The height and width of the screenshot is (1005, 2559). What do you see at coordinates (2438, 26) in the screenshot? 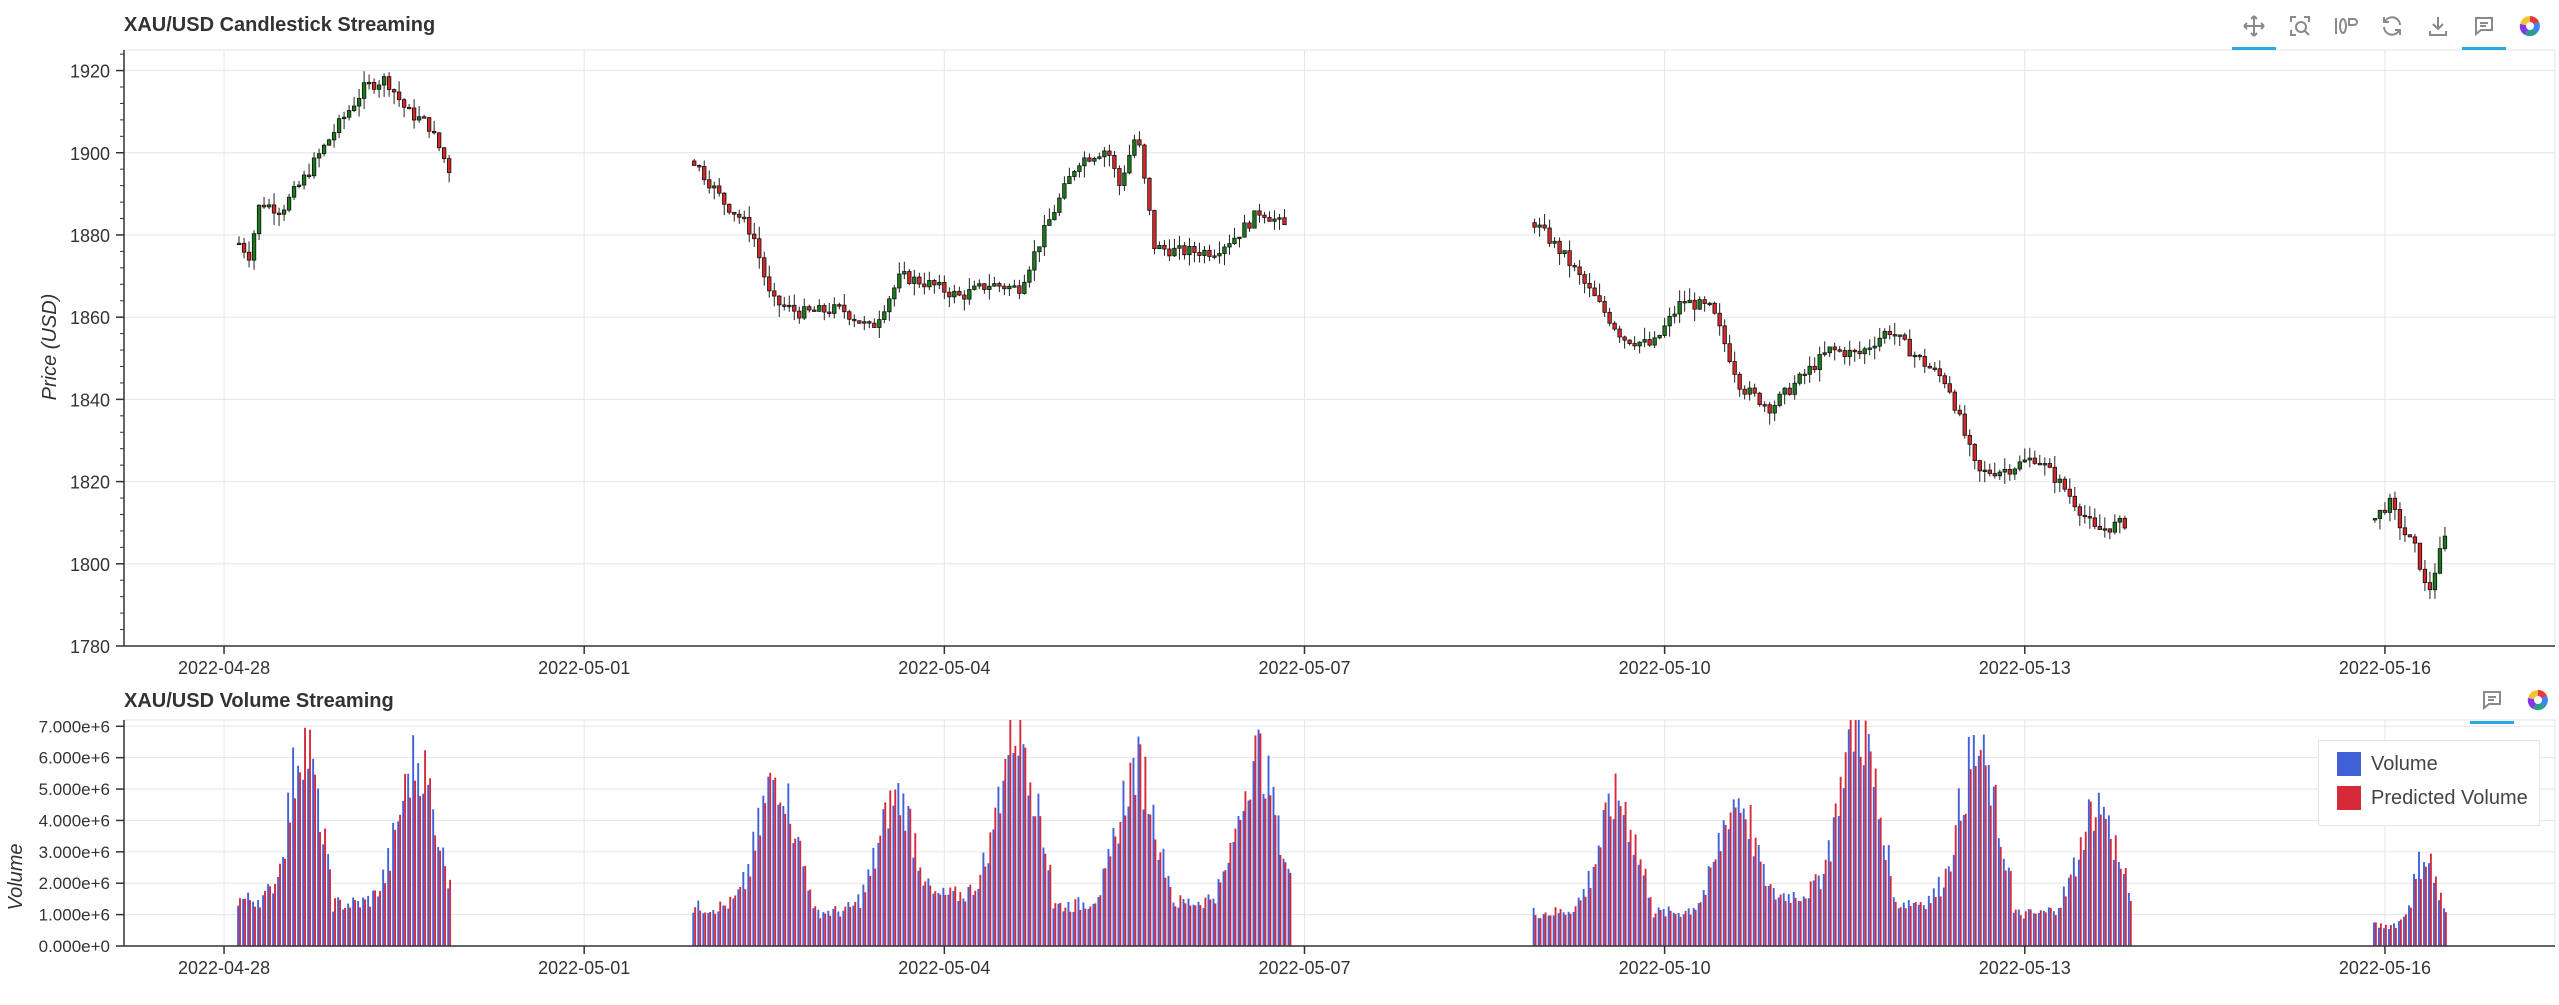
I see `save-icon` at bounding box center [2438, 26].